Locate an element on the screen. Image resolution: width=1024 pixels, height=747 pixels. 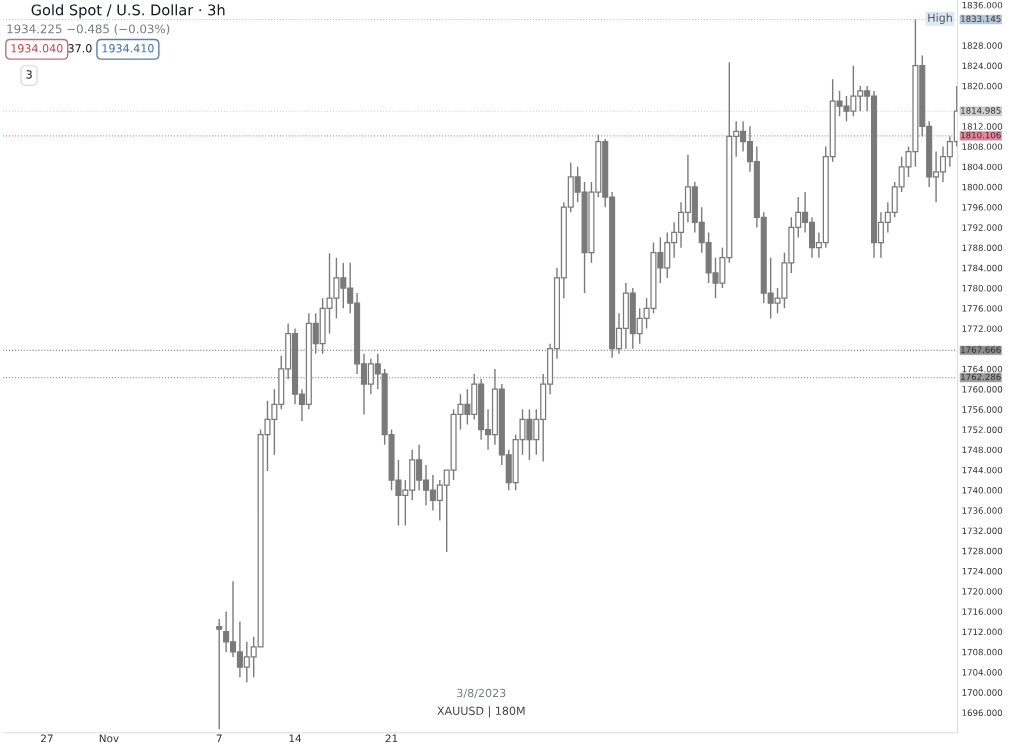
y-tick-label: 1728.000 is located at coordinates (982, 551).